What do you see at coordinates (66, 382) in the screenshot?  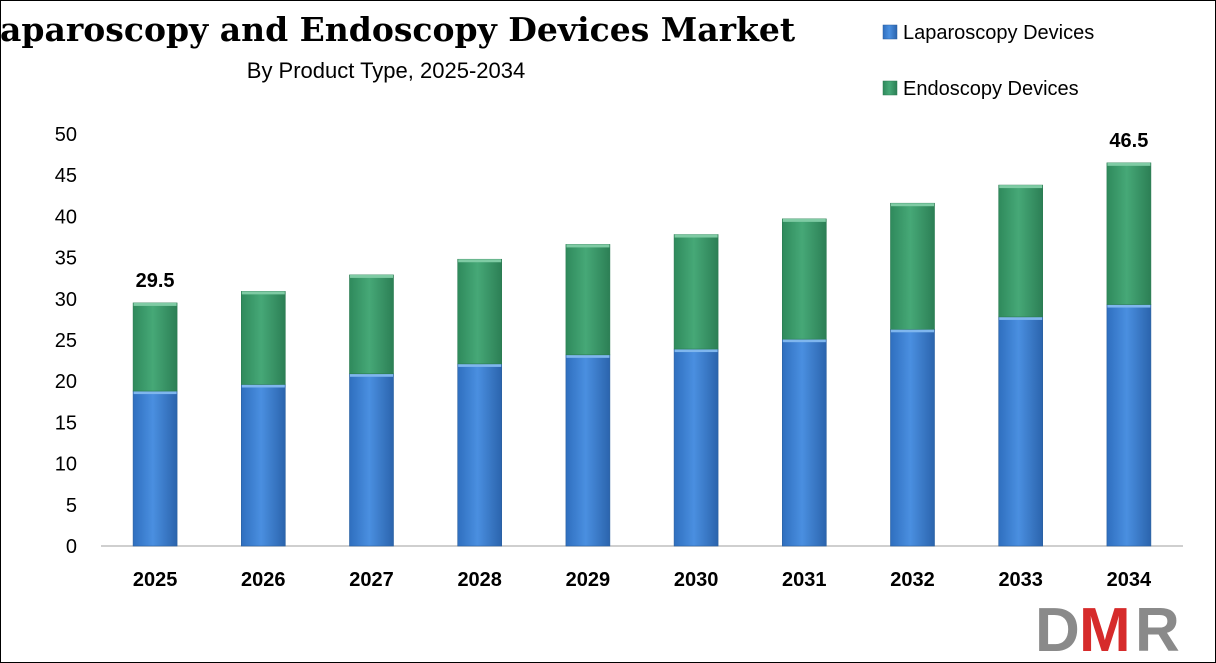 I see `y-tick-label: 20` at bounding box center [66, 382].